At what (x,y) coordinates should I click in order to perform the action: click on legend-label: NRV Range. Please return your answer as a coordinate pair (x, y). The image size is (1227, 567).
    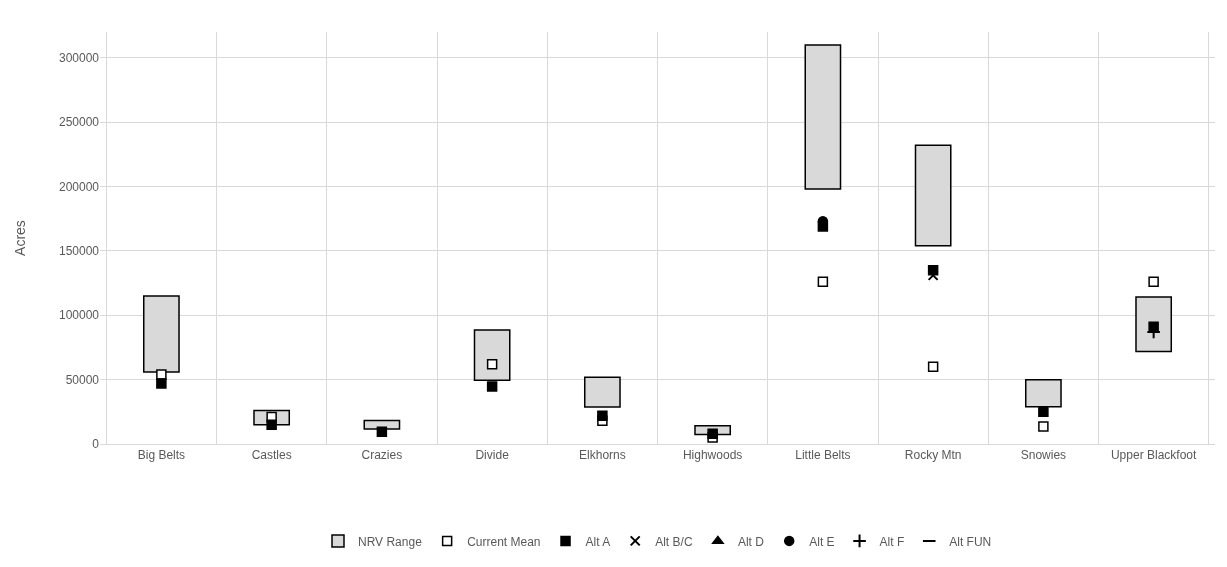
    Looking at the image, I should click on (390, 541).